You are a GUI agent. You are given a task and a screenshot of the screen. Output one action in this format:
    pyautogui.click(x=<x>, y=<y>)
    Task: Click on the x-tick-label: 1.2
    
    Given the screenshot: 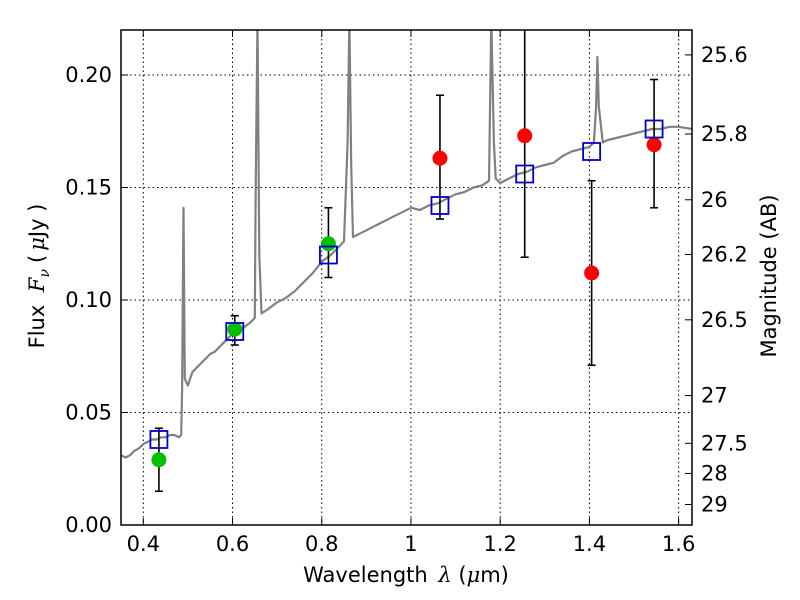 What is the action you would take?
    pyautogui.click(x=499, y=544)
    